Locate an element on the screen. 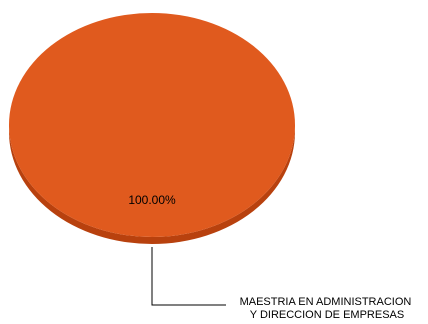  leader-line is located at coordinates (188, 276).